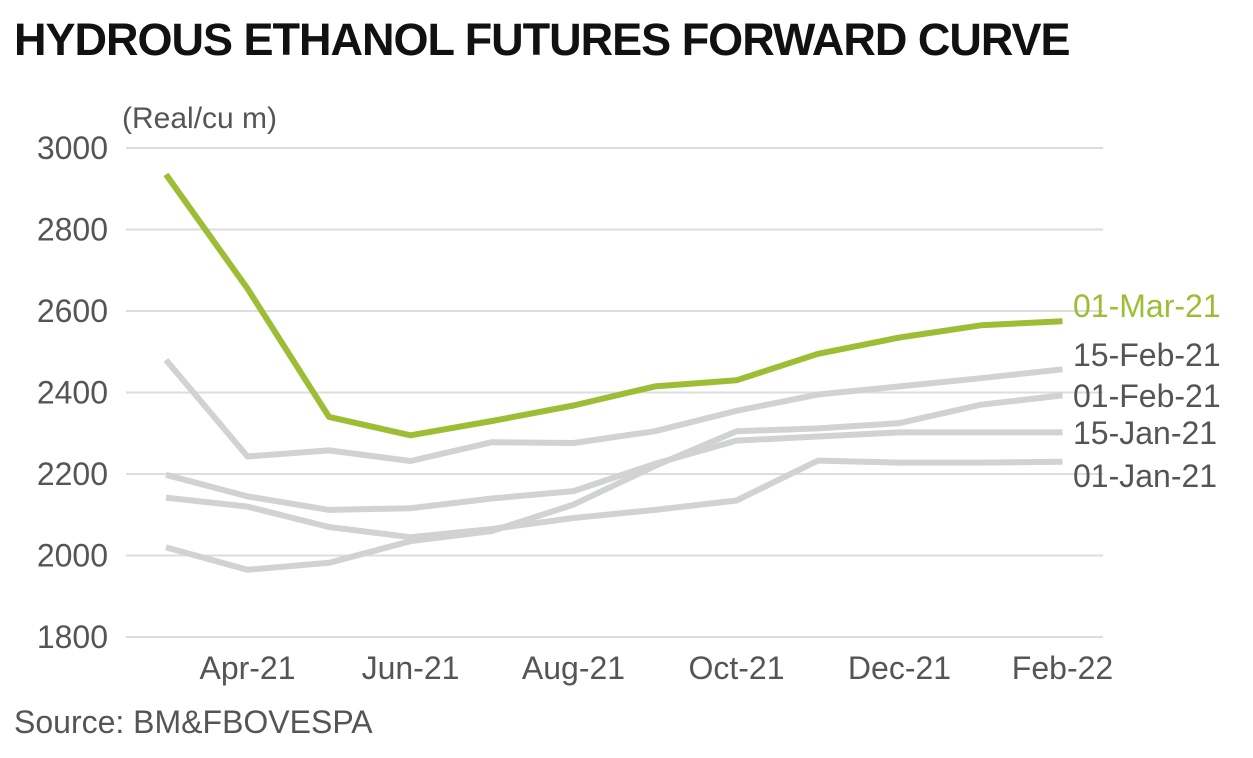 The image size is (1253, 758). I want to click on y-tick-label: 2400, so click(72, 393).